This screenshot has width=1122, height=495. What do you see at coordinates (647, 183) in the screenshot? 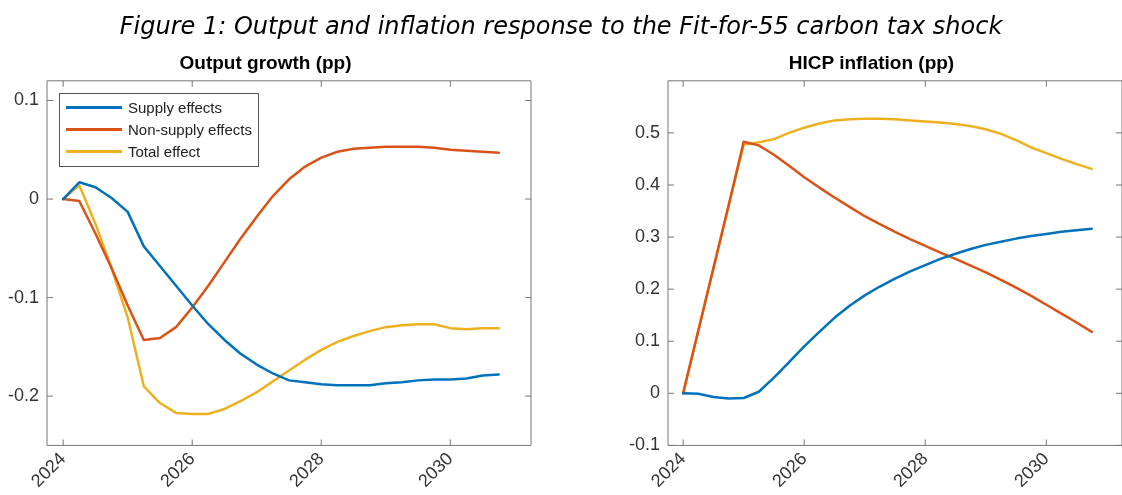
I see `y-tick-label: 0.4` at bounding box center [647, 183].